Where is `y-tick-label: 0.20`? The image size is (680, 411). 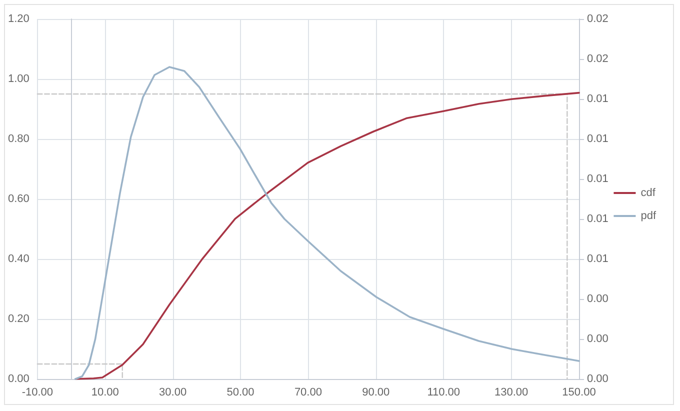 y-tick-label: 0.20 is located at coordinates (19, 319).